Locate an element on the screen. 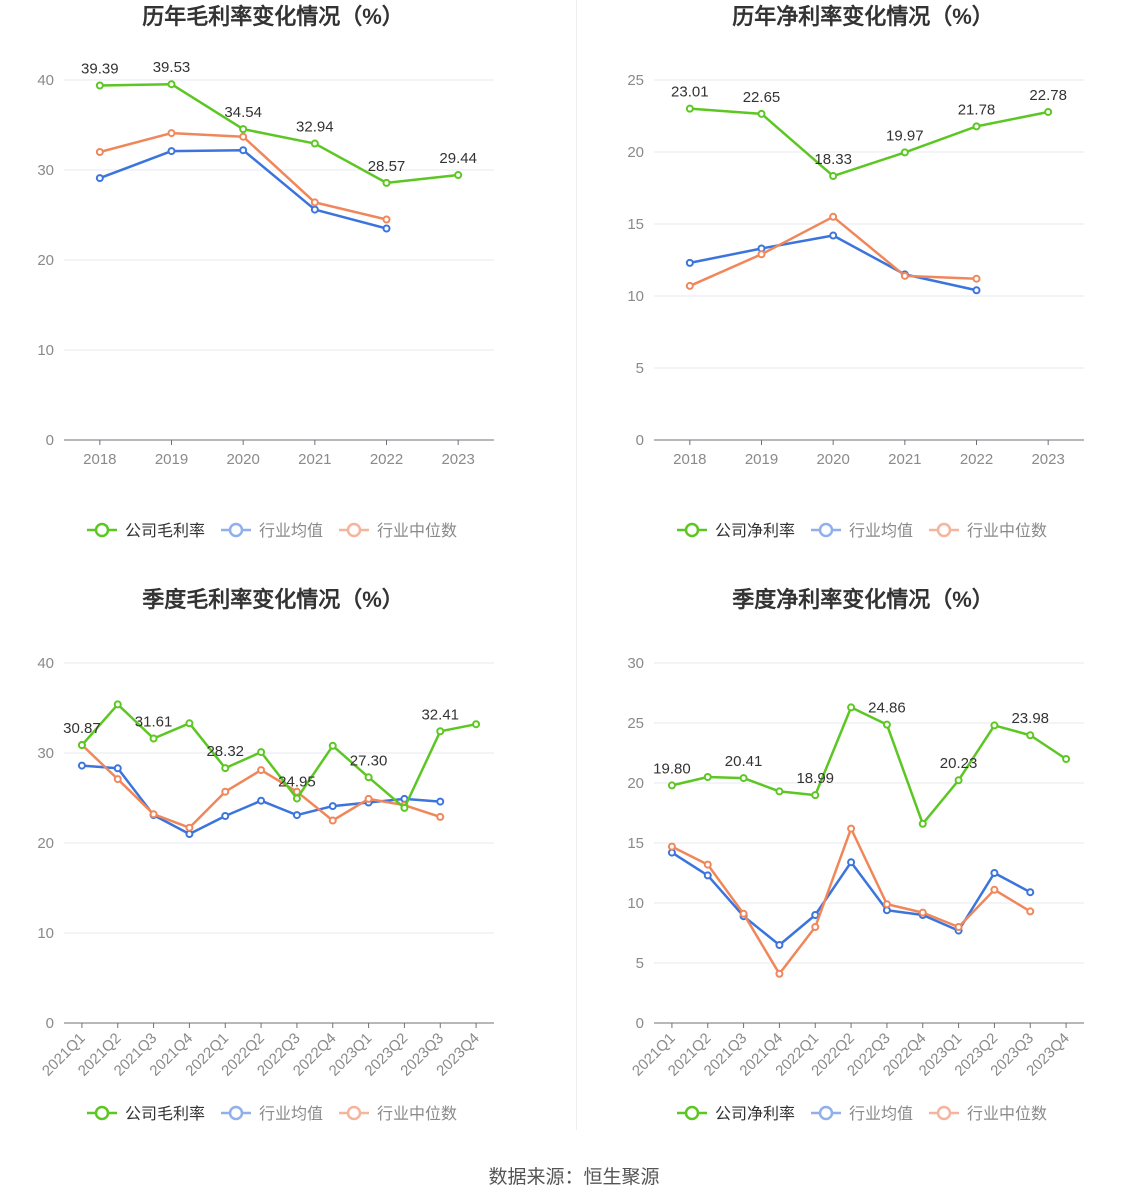  chart-title: 历年毛利率变化情况（%） is located at coordinates (273, 16).